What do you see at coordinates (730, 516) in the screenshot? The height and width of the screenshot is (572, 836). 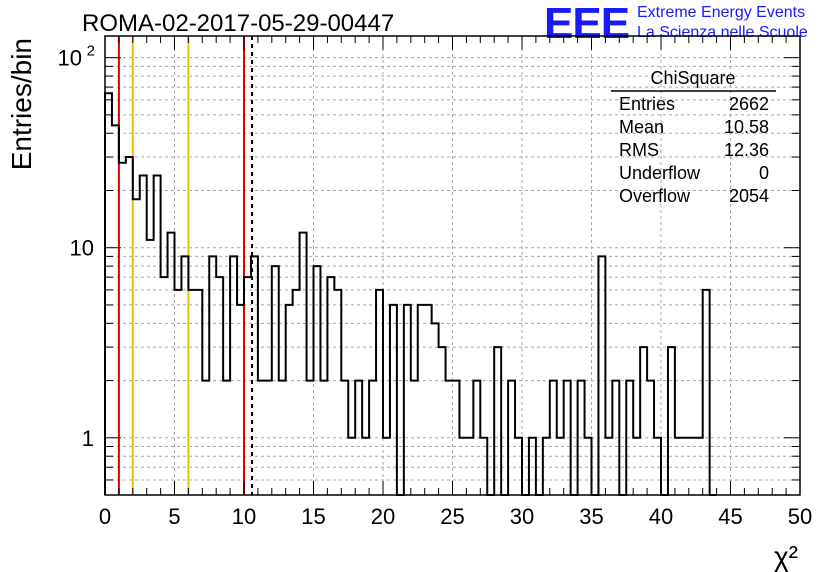 I see `x-tick-label: 45` at bounding box center [730, 516].